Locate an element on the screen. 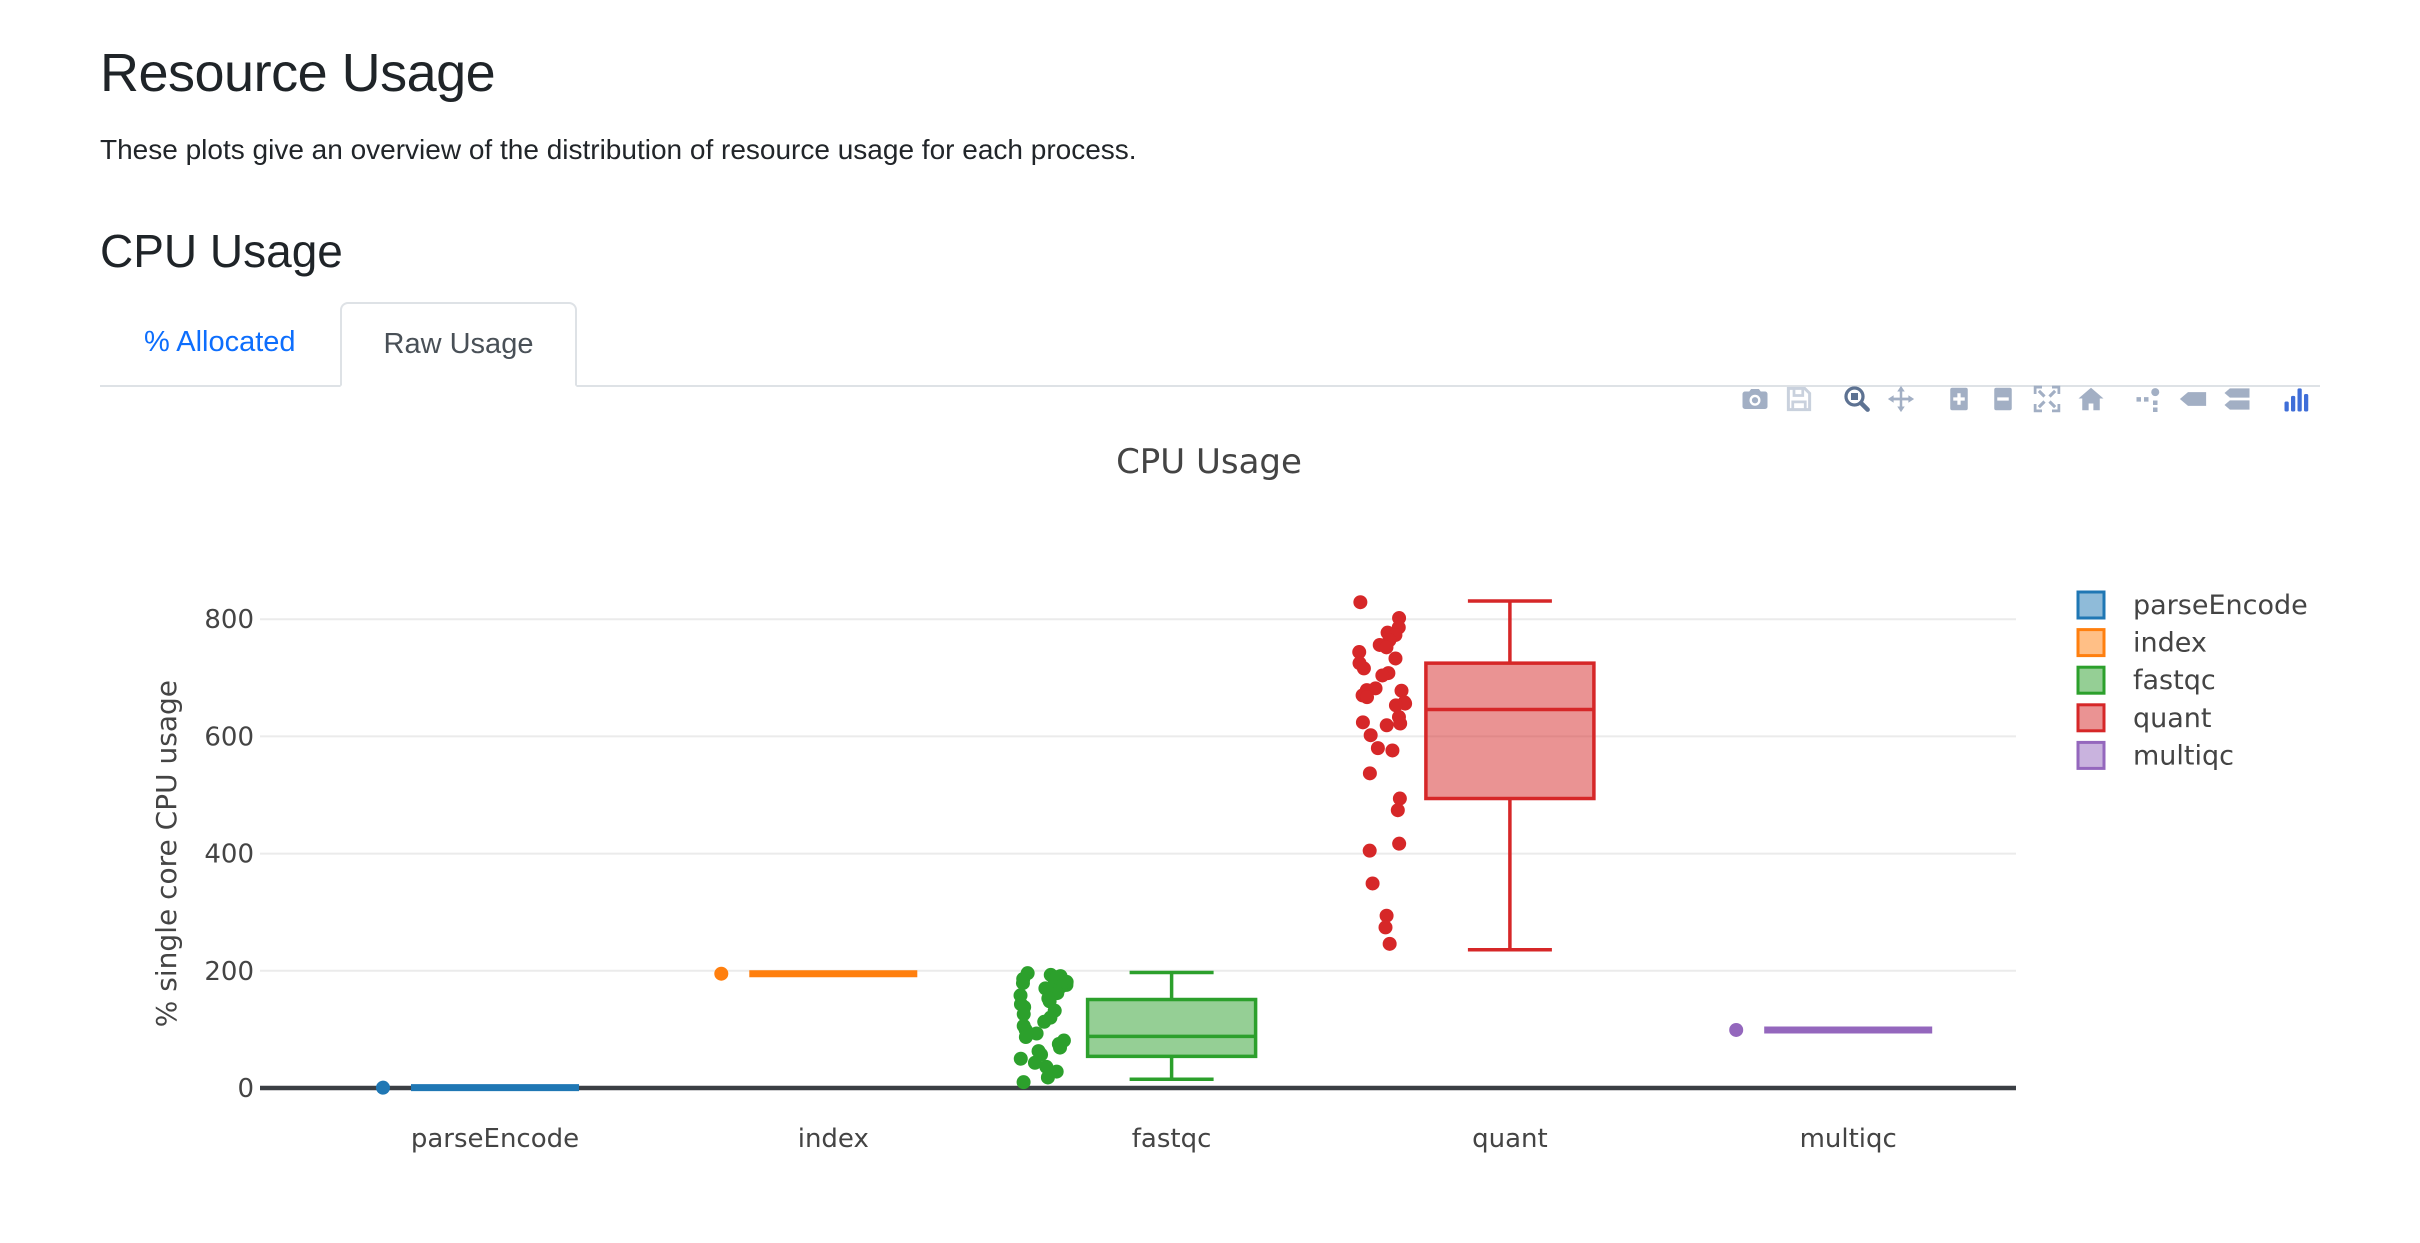 This screenshot has width=2420, height=1243. series-fastqc is located at coordinates (1135, 1028).